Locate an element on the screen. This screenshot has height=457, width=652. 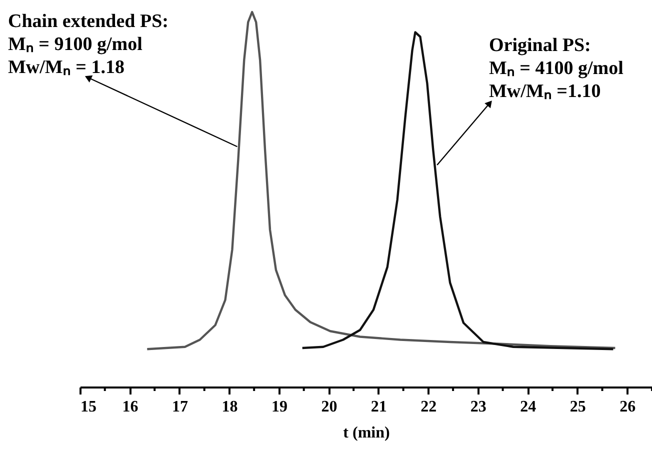
x-tick-label: 19 is located at coordinates (279, 407).